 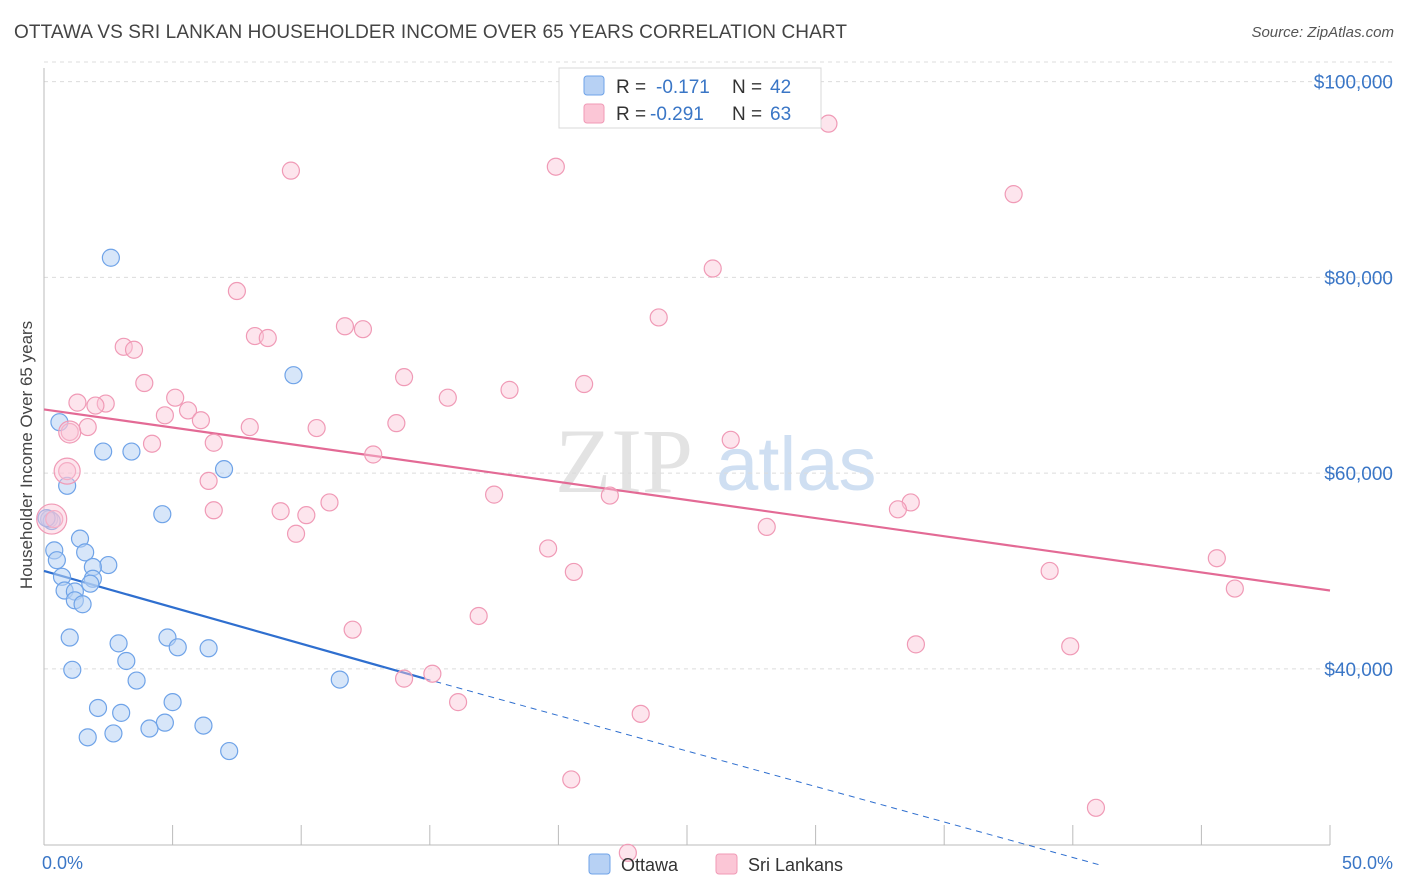 What do you see at coordinates (650, 865) in the screenshot?
I see `bottom-legend-ottawa: Ottawa` at bounding box center [650, 865].